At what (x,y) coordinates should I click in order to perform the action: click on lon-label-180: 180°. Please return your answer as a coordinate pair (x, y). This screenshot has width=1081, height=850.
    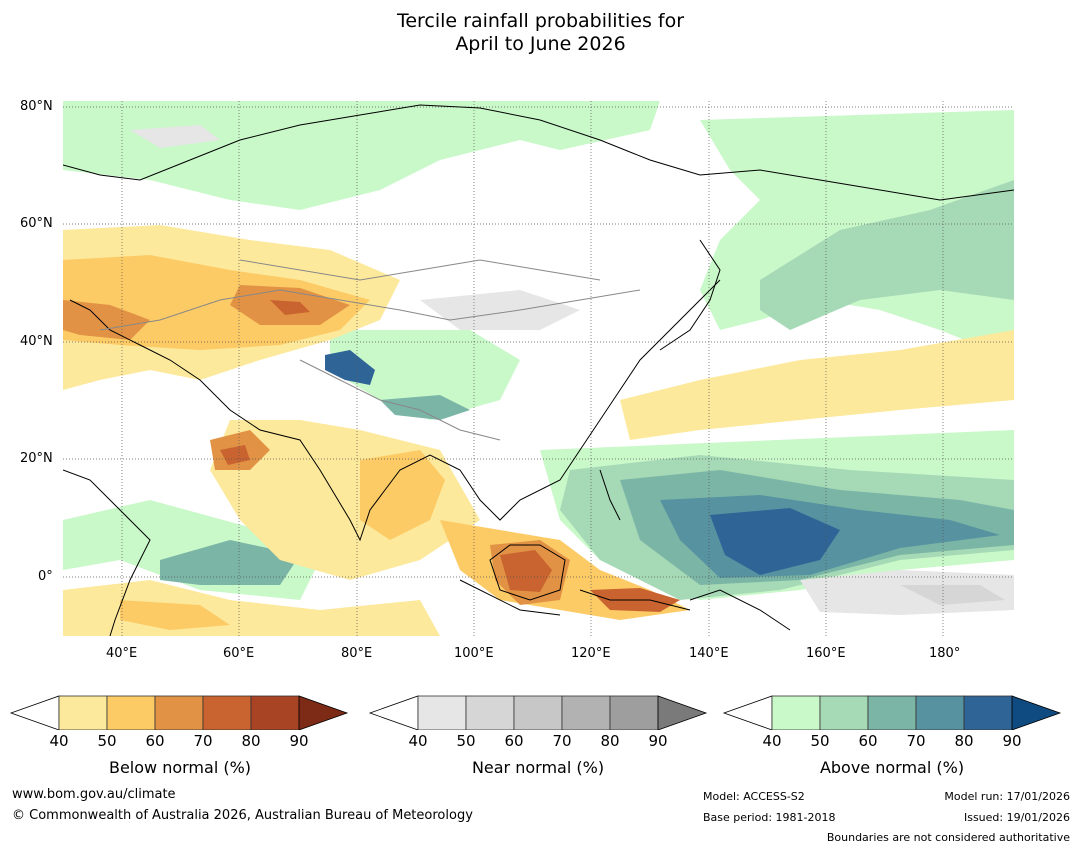
    Looking at the image, I should click on (945, 653).